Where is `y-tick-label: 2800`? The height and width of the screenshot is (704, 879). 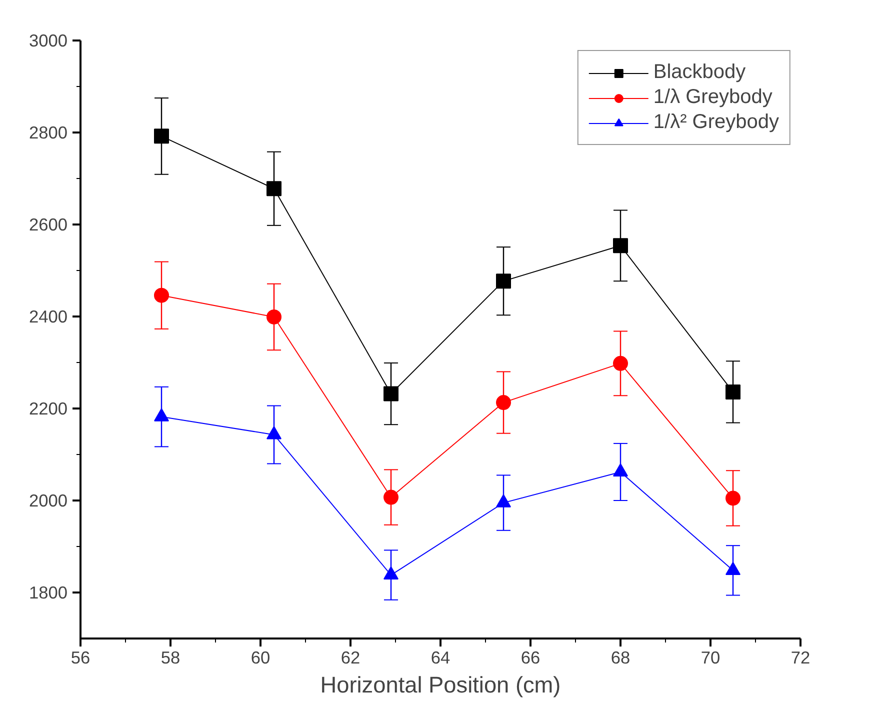 y-tick-label: 2800 is located at coordinates (48, 132).